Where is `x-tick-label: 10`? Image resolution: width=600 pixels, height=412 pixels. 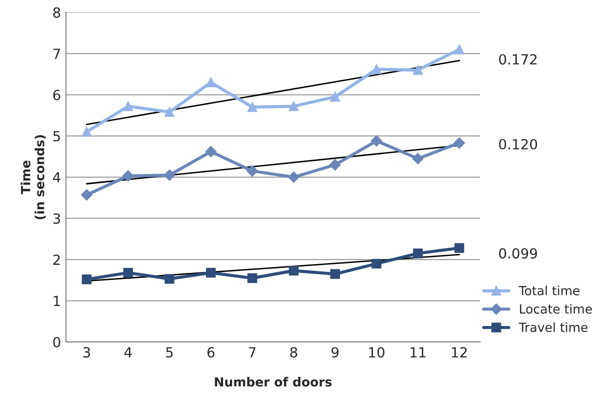 x-tick-label: 10 is located at coordinates (376, 352).